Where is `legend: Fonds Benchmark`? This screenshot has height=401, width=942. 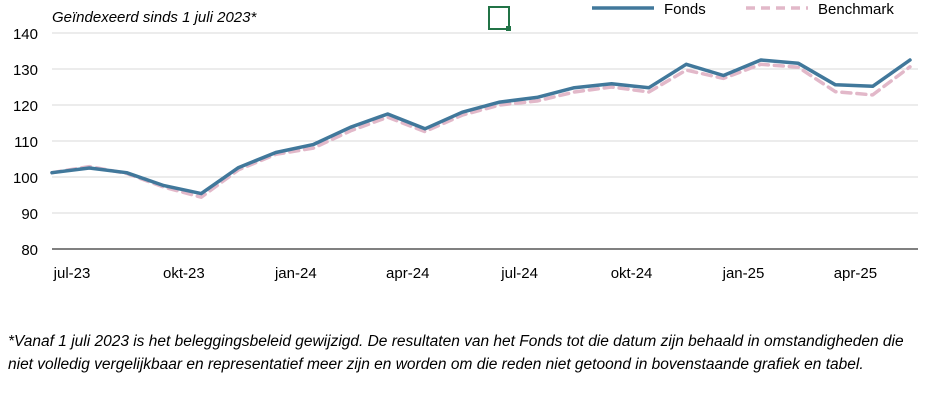 legend: Fonds Benchmark is located at coordinates (743, 9).